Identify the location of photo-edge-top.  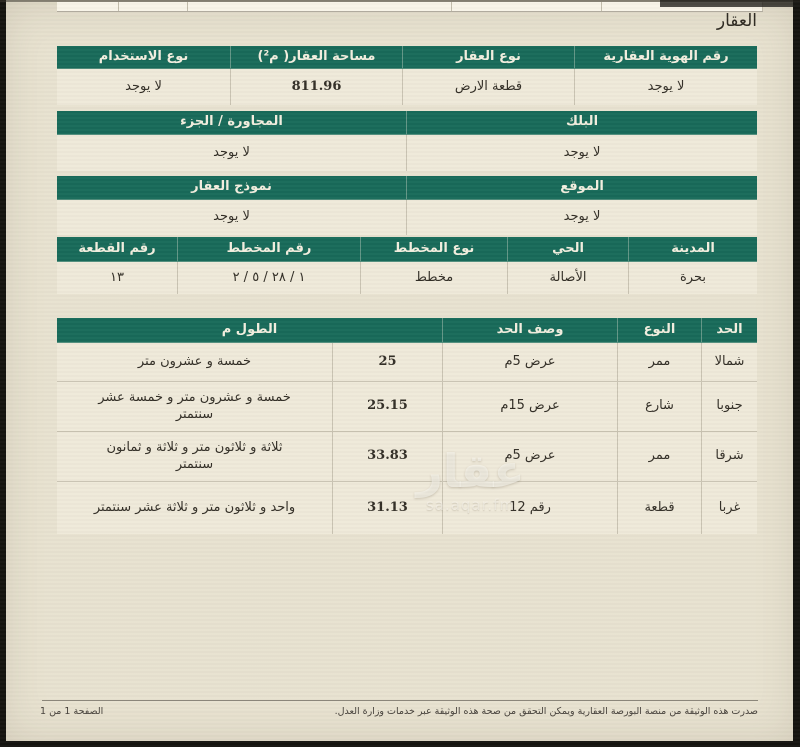
(400, 1).